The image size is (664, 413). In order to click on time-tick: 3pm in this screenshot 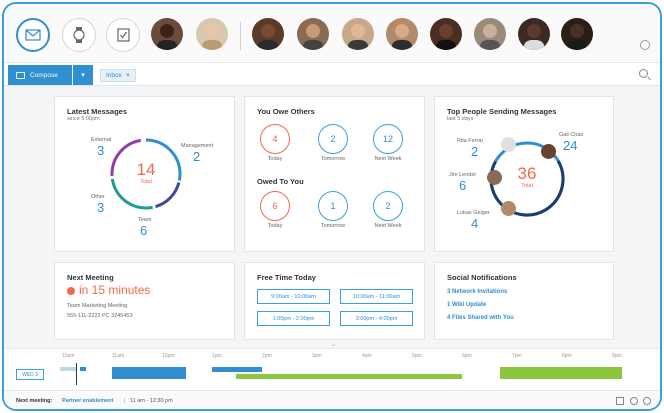, I will do `click(317, 356)`.